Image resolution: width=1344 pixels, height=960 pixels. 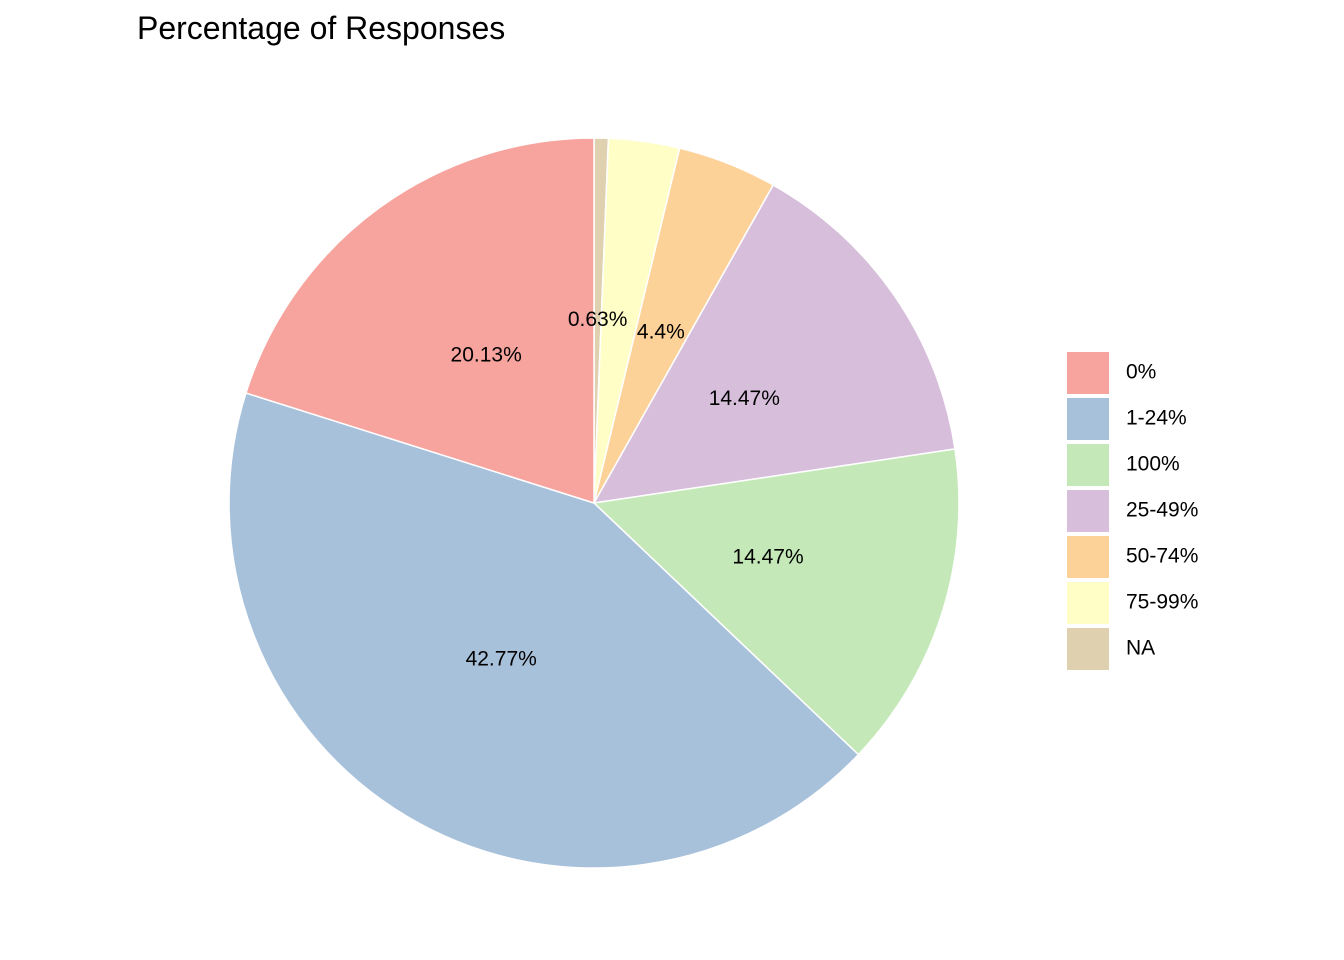 I want to click on legend-key-na, so click(x=1088, y=649).